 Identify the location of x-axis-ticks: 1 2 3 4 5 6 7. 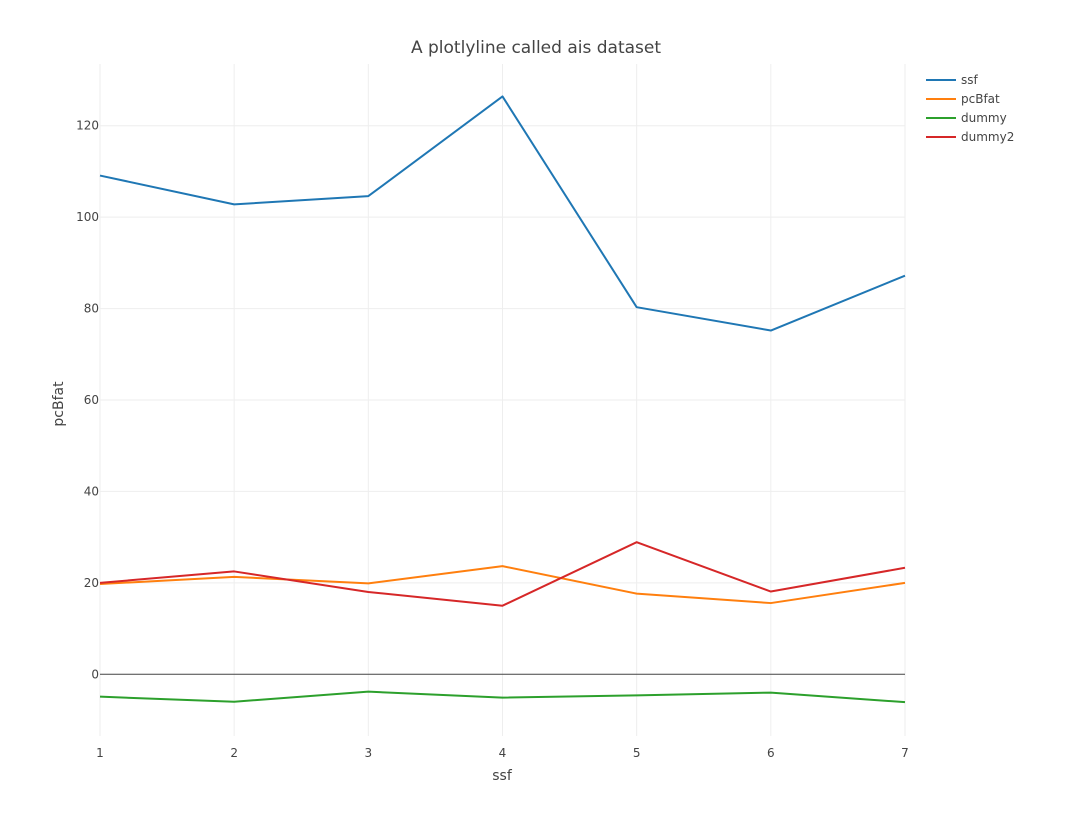
(502, 753).